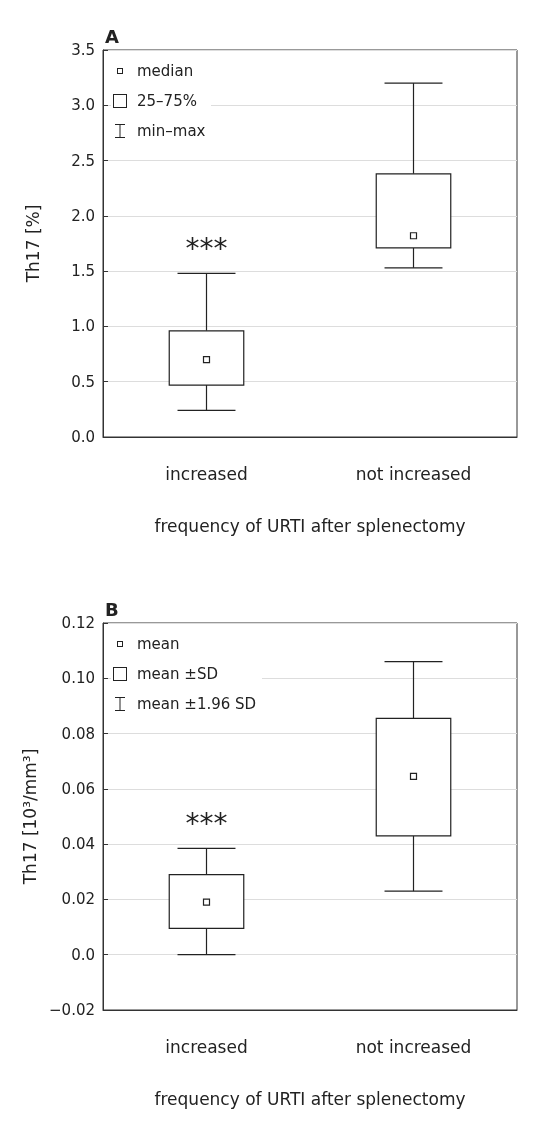  Describe the element at coordinates (83, 381) in the screenshot. I see `y-tick-label: 0.5` at that location.